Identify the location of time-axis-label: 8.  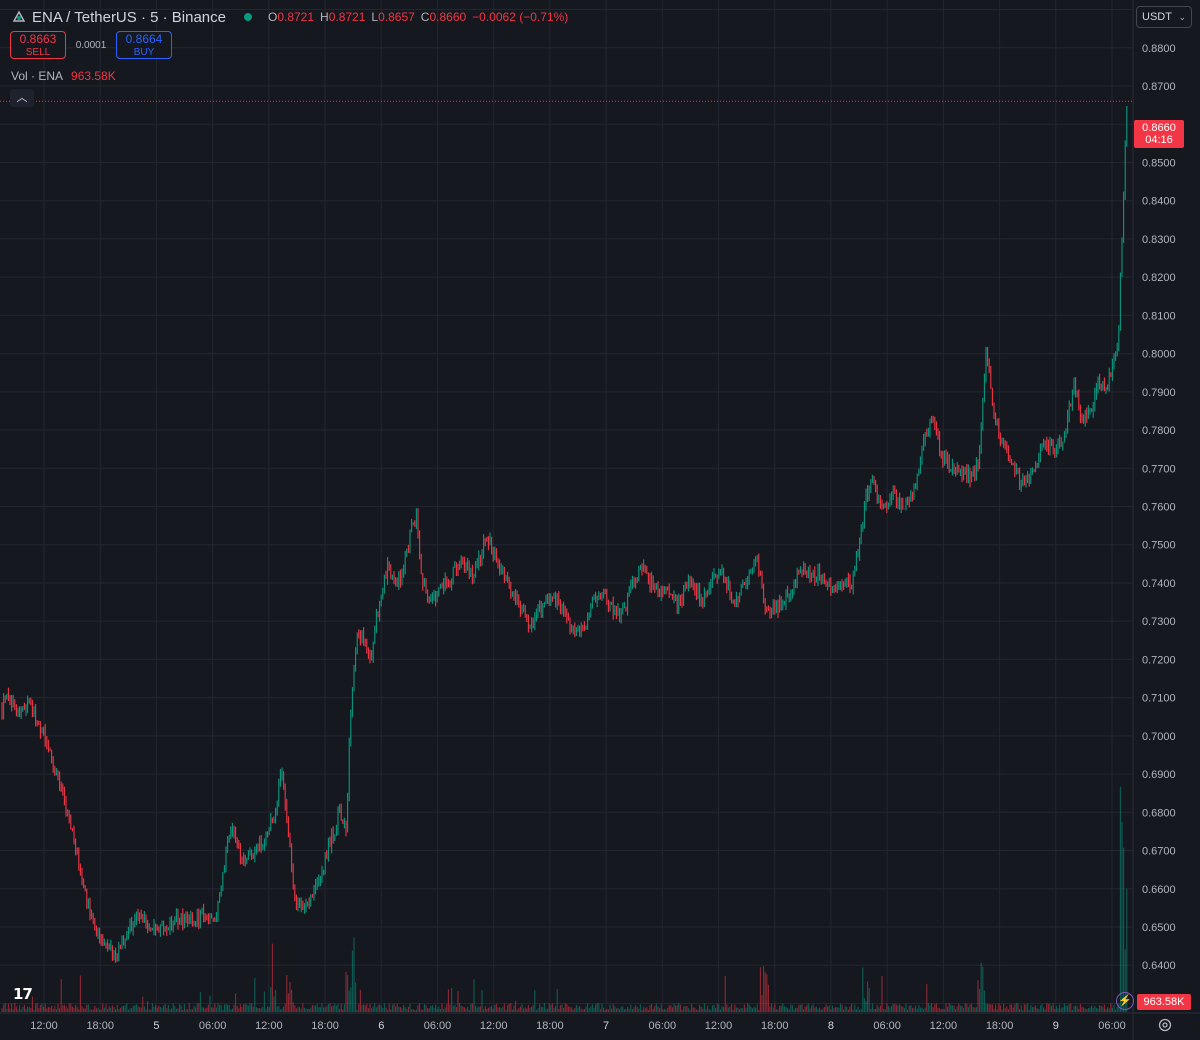
(831, 1026).